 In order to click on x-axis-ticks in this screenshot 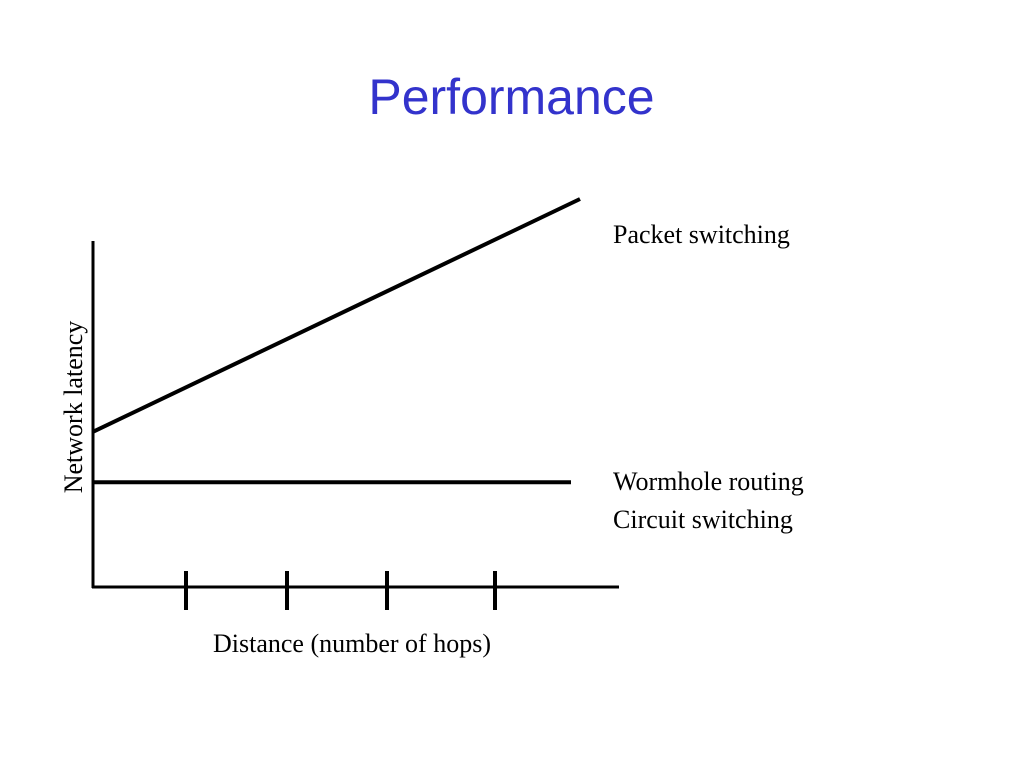, I will do `click(340, 590)`.